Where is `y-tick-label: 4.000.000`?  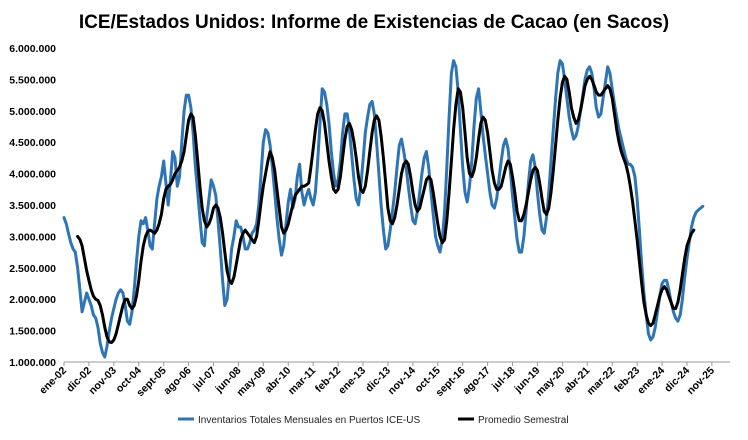
y-tick-label: 4.000.000 is located at coordinates (32, 175).